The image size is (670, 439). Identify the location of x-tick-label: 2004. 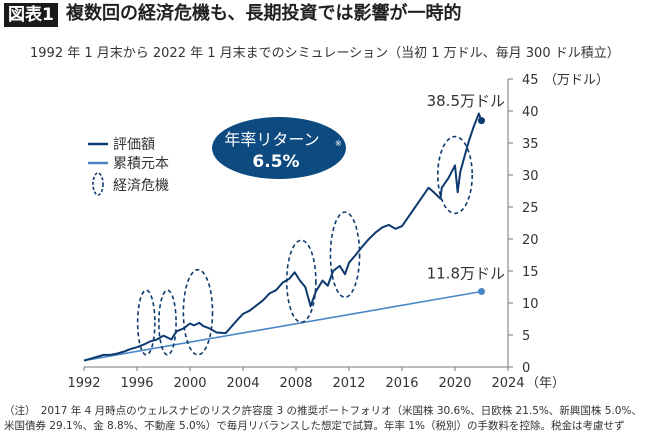
(242, 383).